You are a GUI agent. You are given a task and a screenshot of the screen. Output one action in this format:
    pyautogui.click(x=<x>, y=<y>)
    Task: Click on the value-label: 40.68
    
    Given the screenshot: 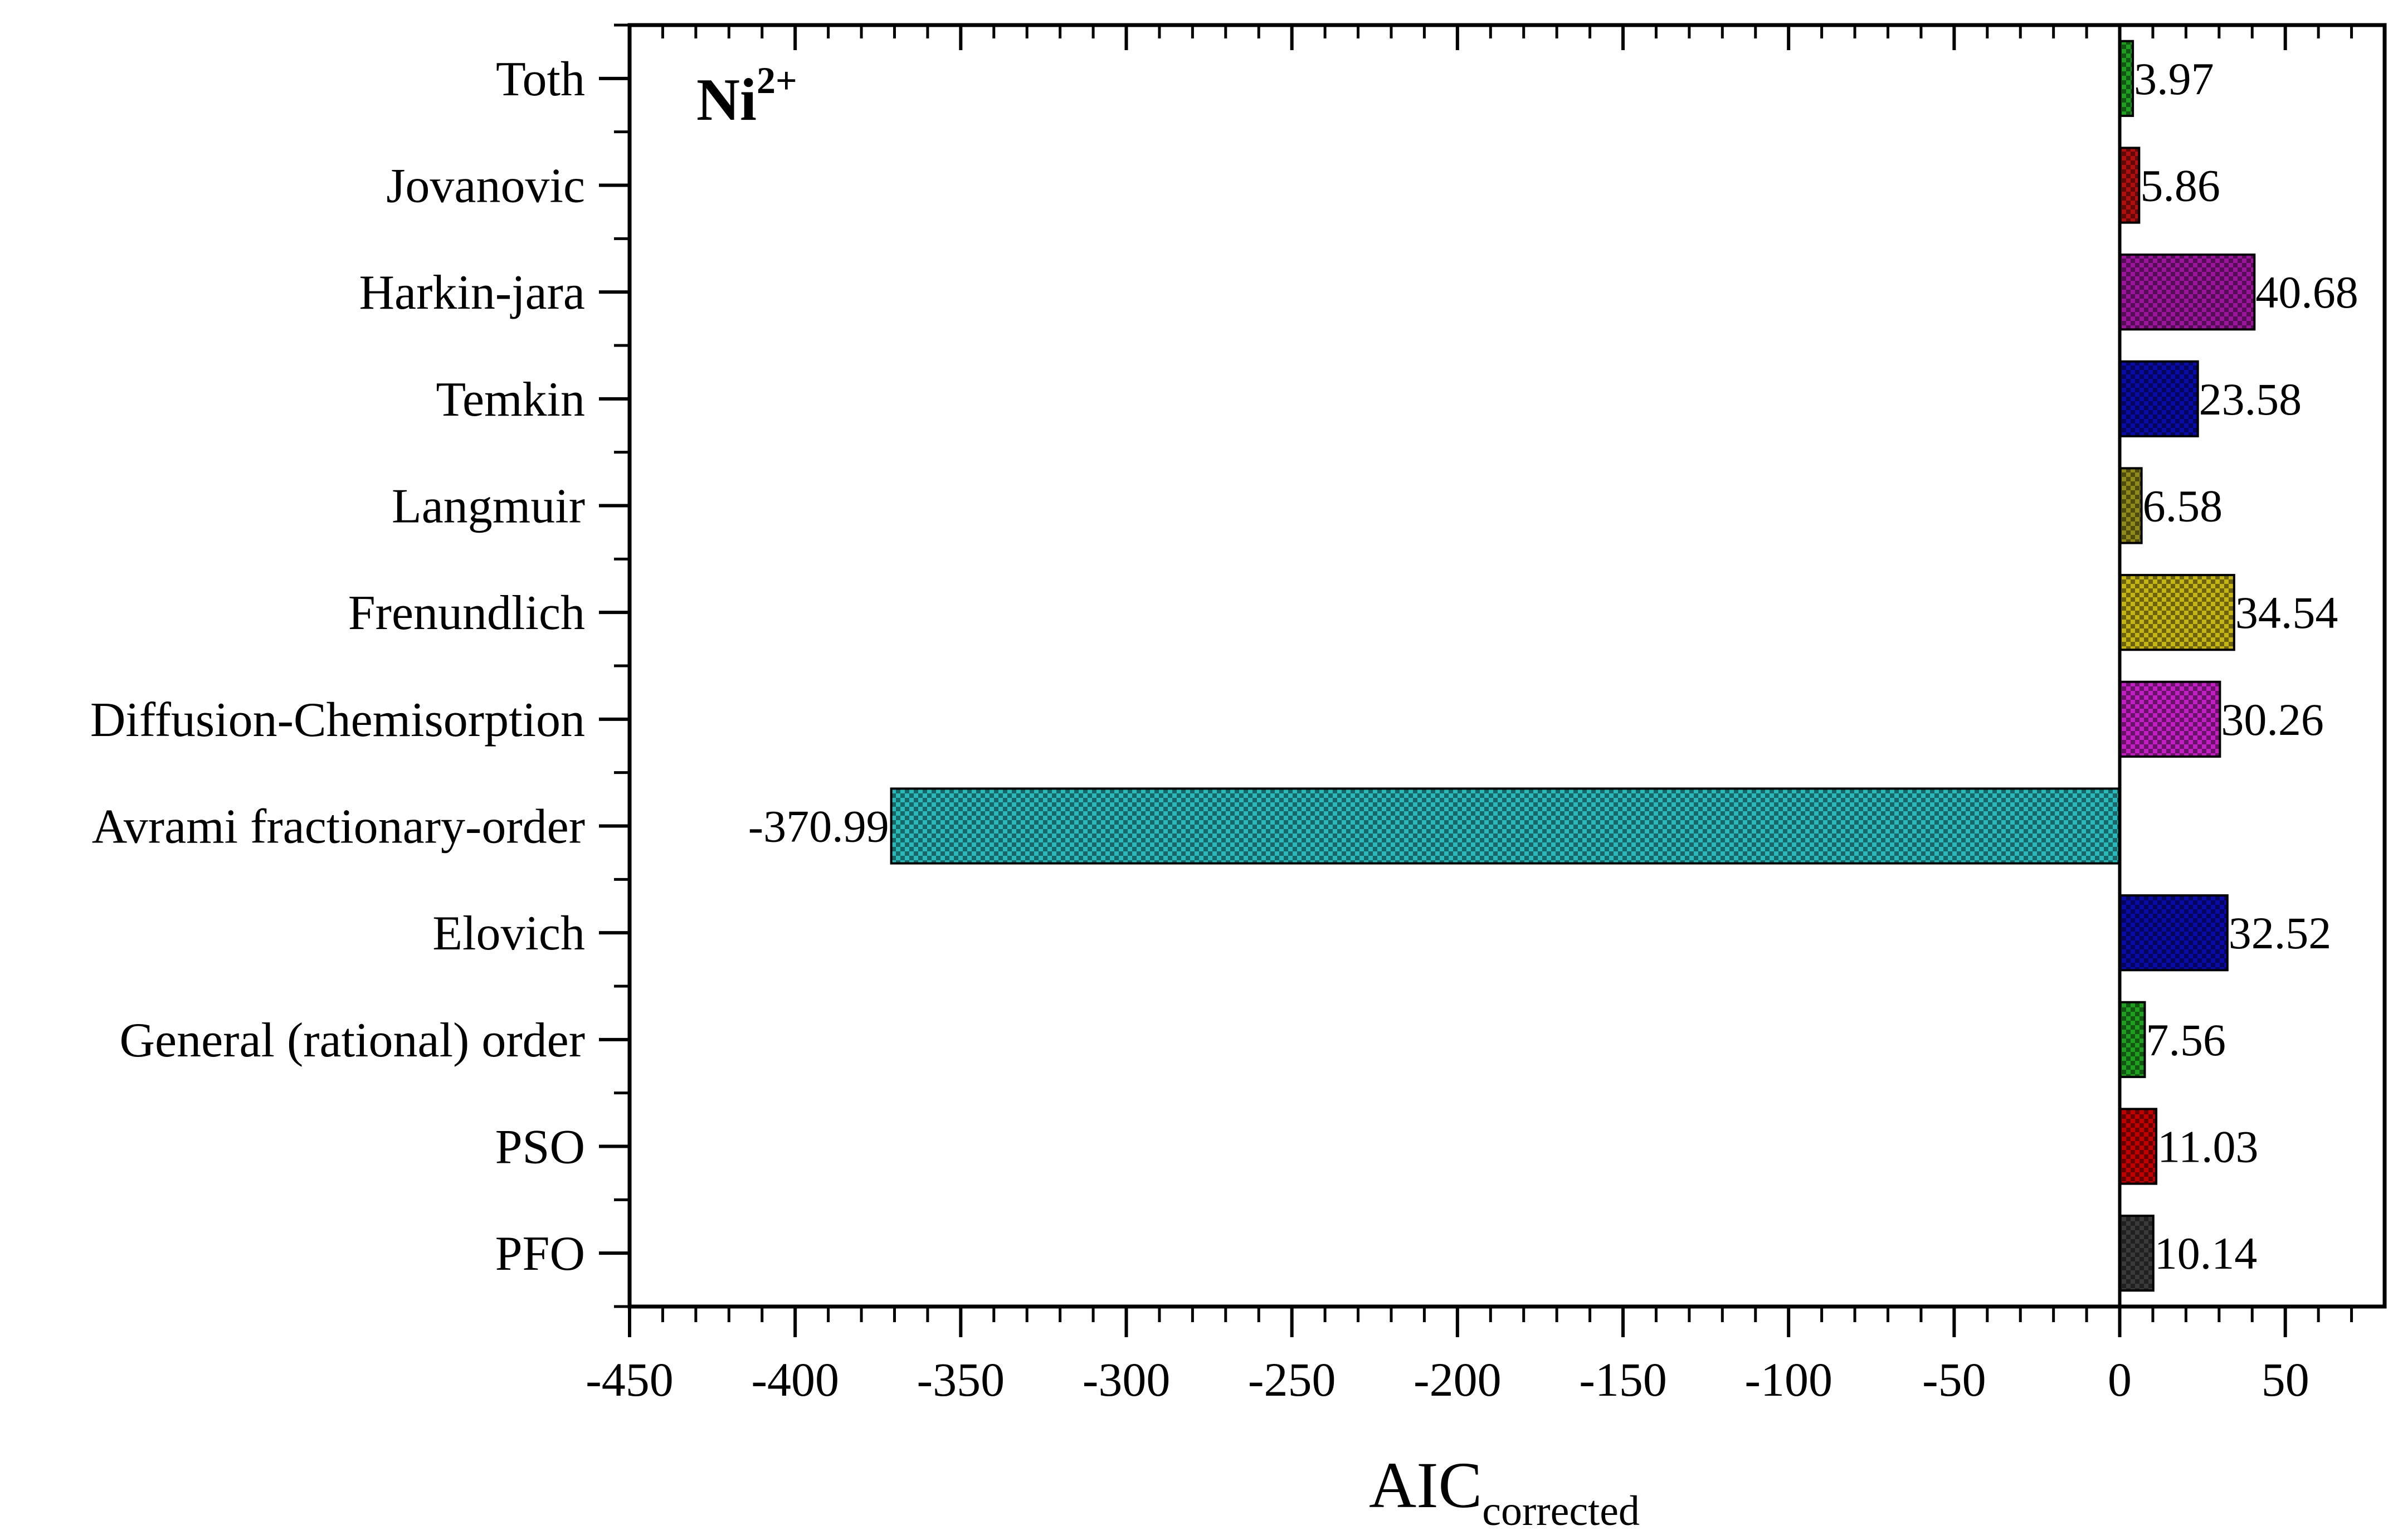 What is the action you would take?
    pyautogui.click(x=2306, y=292)
    